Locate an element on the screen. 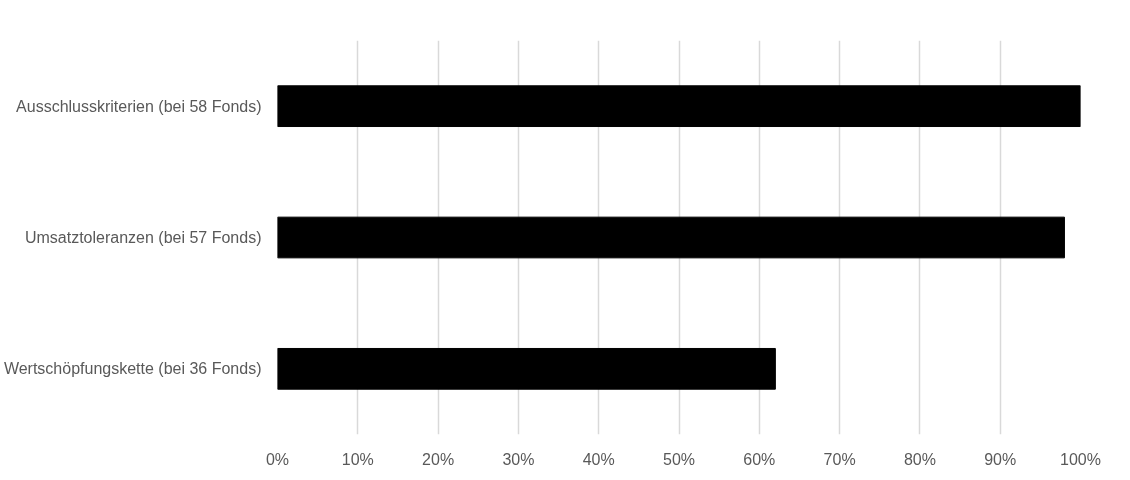 The height and width of the screenshot is (480, 1130). x-tick-label: 90% is located at coordinates (1000, 459).